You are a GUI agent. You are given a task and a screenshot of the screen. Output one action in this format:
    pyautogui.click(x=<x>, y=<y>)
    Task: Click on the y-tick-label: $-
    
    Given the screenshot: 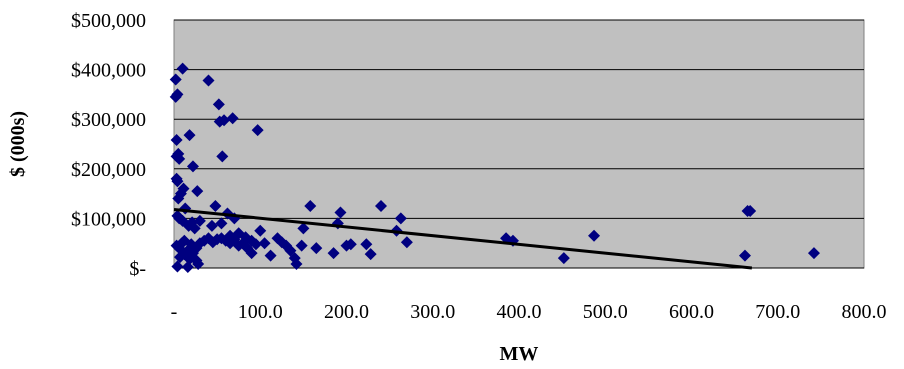 What is the action you would take?
    pyautogui.click(x=137, y=269)
    